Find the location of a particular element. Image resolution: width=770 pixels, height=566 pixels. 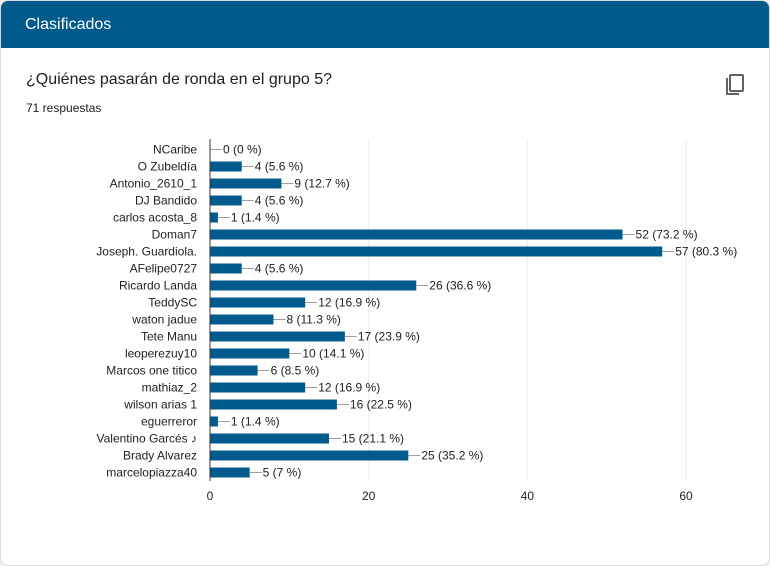

category-label: leoperezuy10 is located at coordinates (161, 354).